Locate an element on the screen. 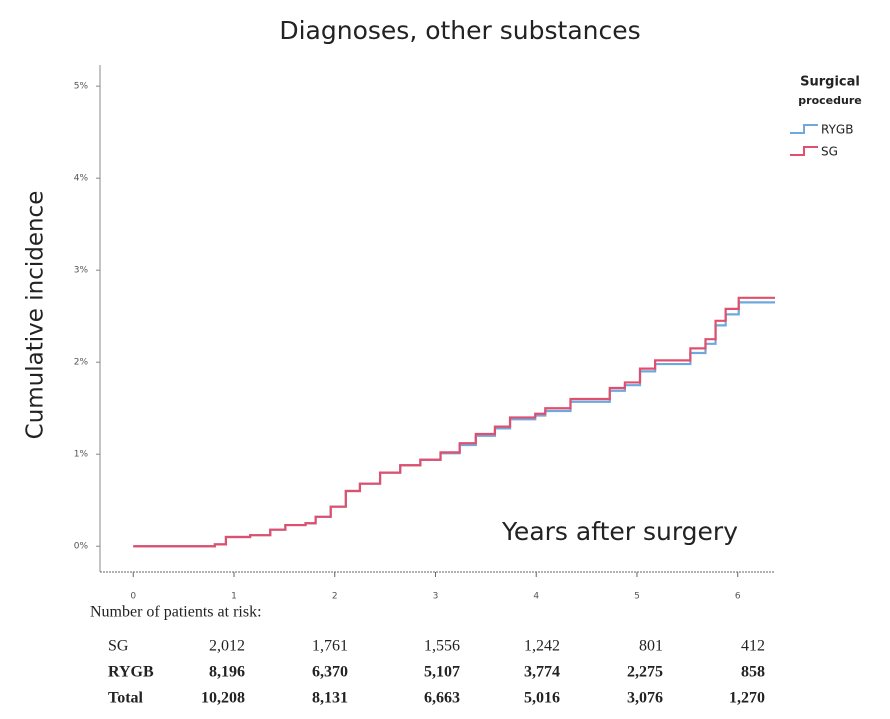  risk-cell: 3,774 is located at coordinates (542, 672).